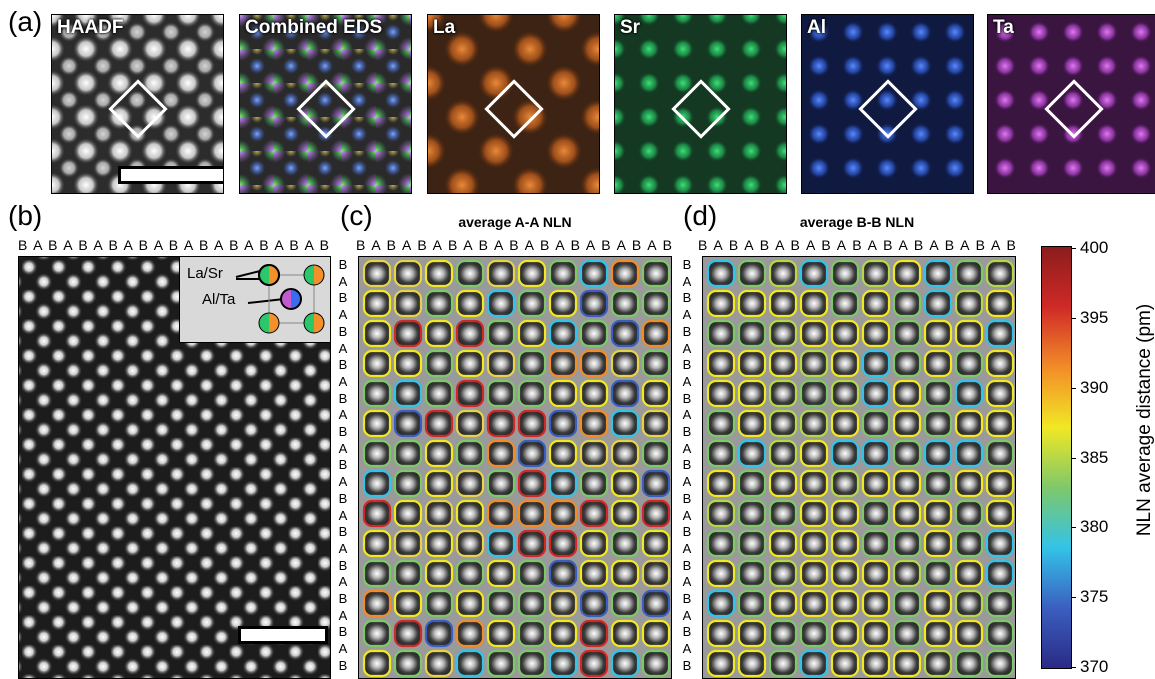 The width and height of the screenshot is (1155, 679). What do you see at coordinates (25, 215) in the screenshot?
I see `panel-b-label: (b)` at bounding box center [25, 215].